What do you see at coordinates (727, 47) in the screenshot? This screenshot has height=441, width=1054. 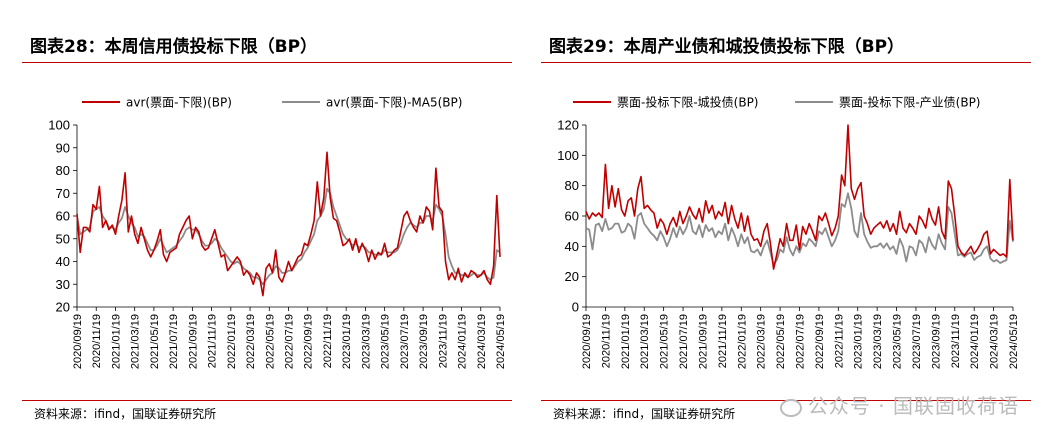 I see `chart-title: 图表29：本周产业债和城投债投标下限（BP）` at bounding box center [727, 47].